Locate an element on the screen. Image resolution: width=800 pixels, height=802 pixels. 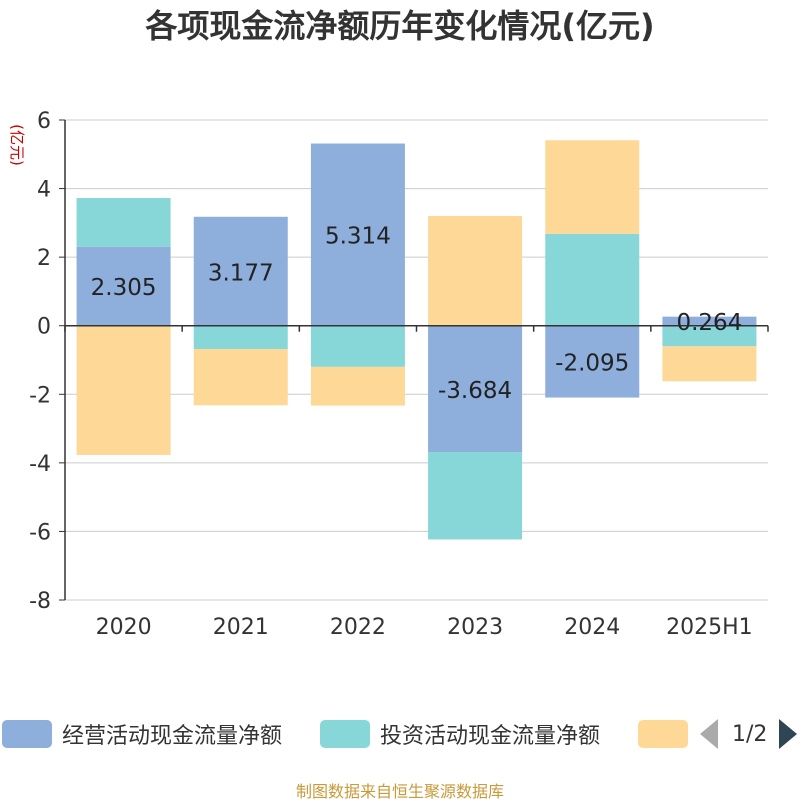
bar-series1-2022 is located at coordinates (357, 234).